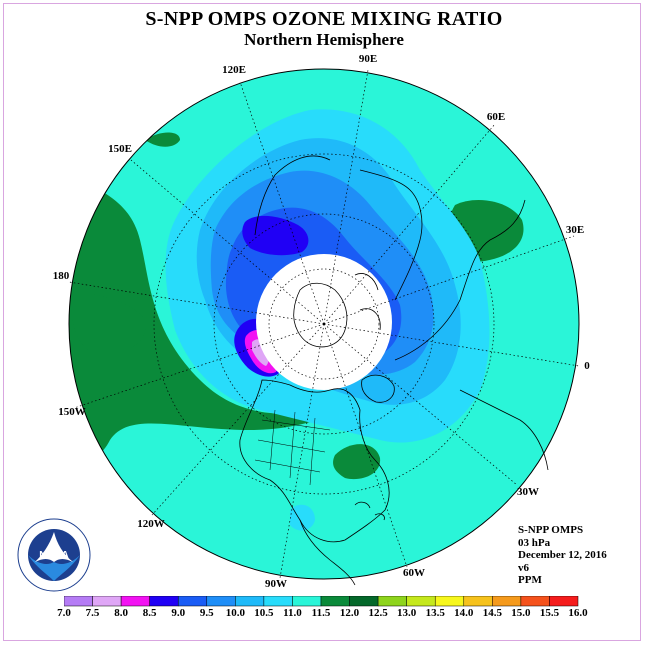 Image resolution: width=648 pixels, height=648 pixels. Describe the element at coordinates (464, 613) in the screenshot. I see `colorbar-tick-label: 14.0` at that location.